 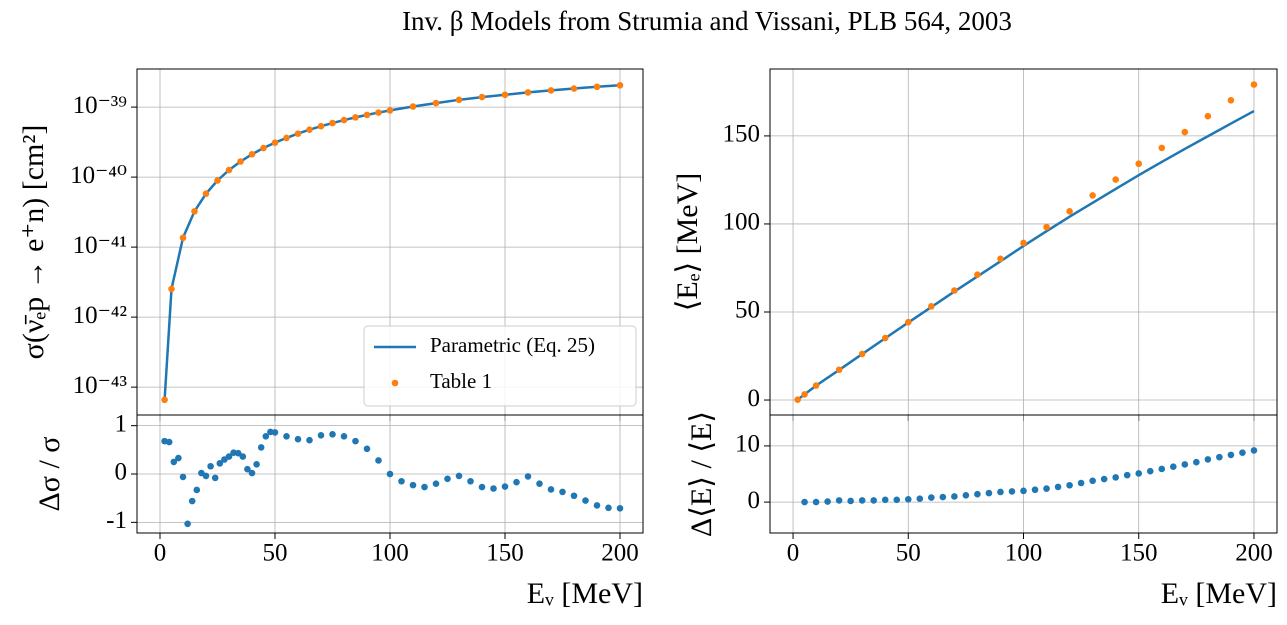 I want to click on x-tick-label: 0, so click(x=160, y=553).